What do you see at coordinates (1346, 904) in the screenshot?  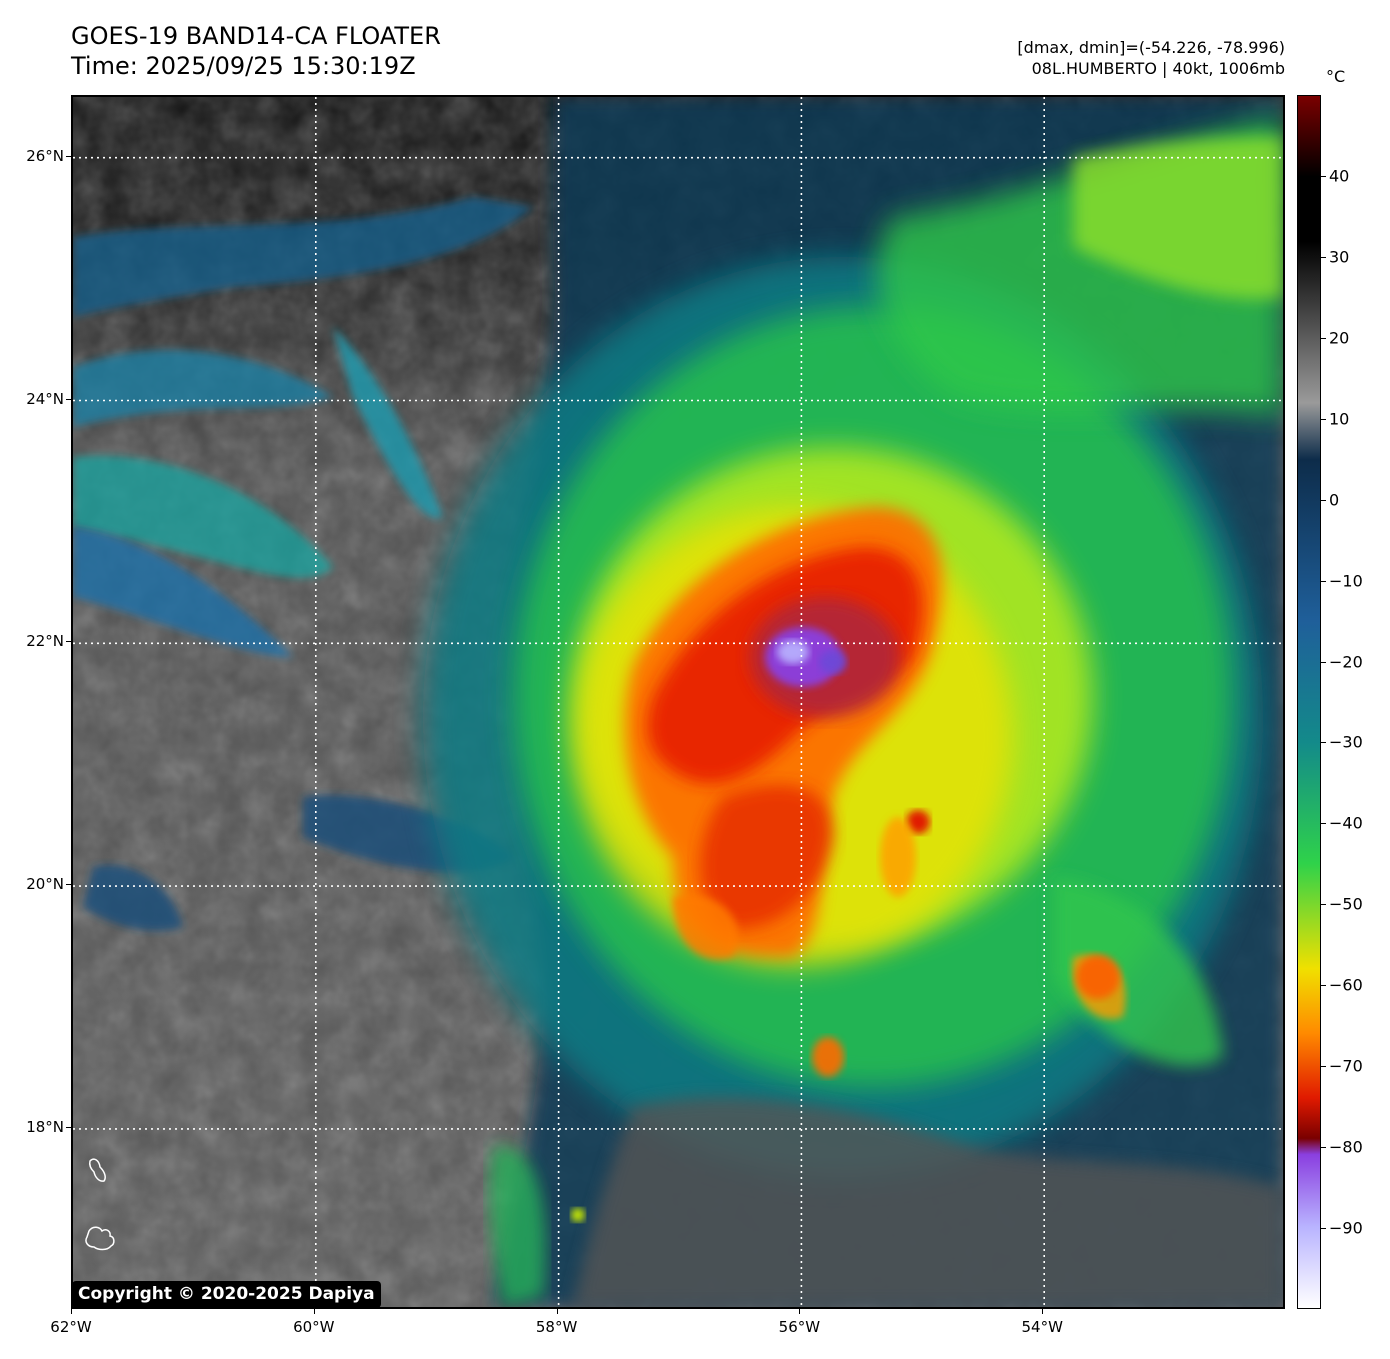 I see `colorbar-tick-label: −50` at bounding box center [1346, 904].